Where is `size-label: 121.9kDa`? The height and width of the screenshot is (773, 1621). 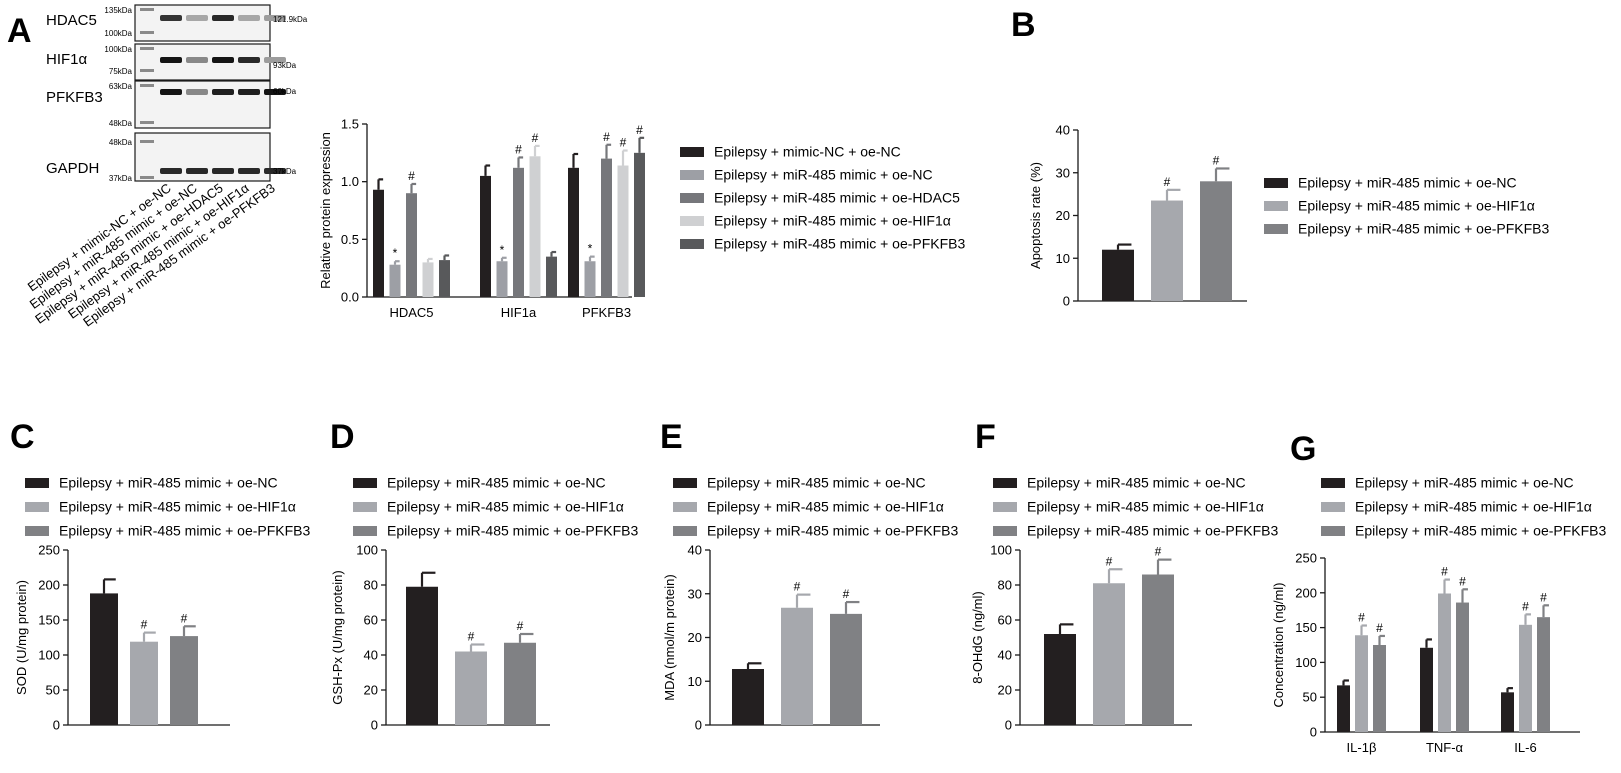 size-label: 121.9kDa is located at coordinates (290, 19).